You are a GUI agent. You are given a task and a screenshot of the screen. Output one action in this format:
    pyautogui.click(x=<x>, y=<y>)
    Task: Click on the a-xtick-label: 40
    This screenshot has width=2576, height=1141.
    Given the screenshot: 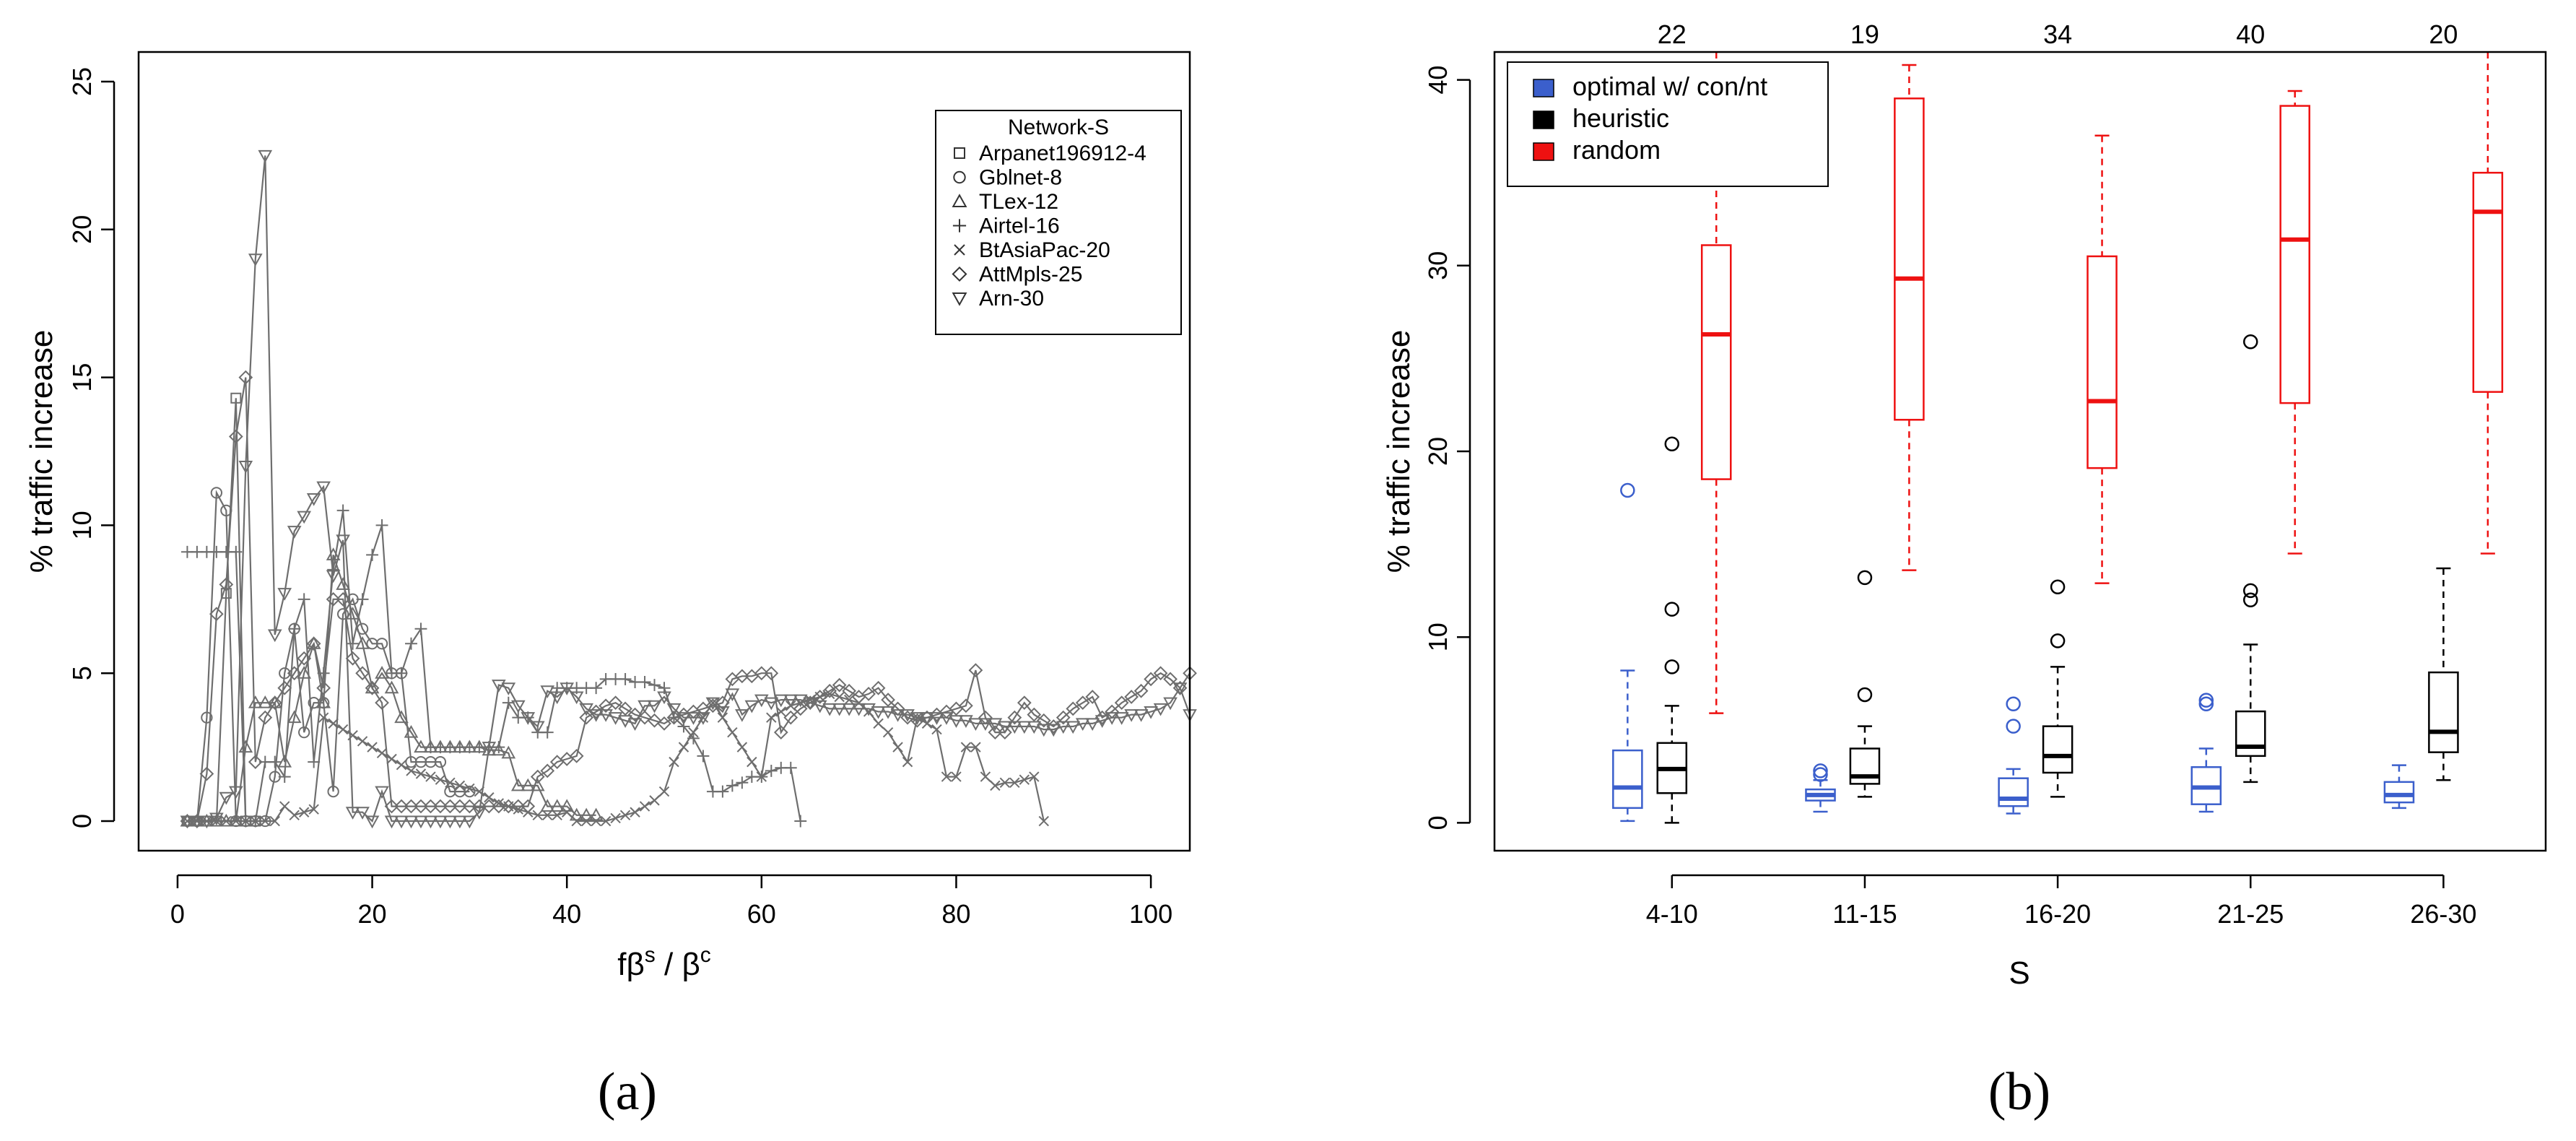 What is the action you would take?
    pyautogui.click(x=566, y=914)
    